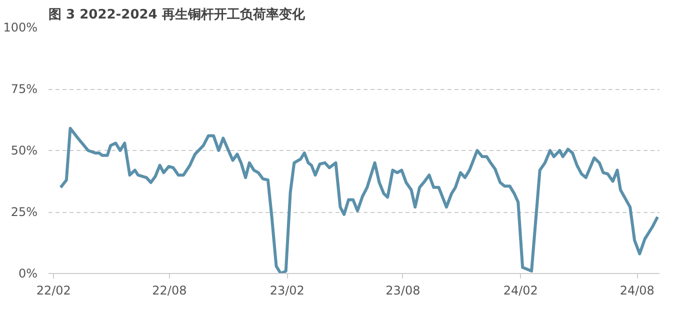 The image size is (679, 321). What do you see at coordinates (177, 14) in the screenshot?
I see `chart-title: 图 3 2022-2024 再生铜杆开工负荷率变化` at bounding box center [177, 14].